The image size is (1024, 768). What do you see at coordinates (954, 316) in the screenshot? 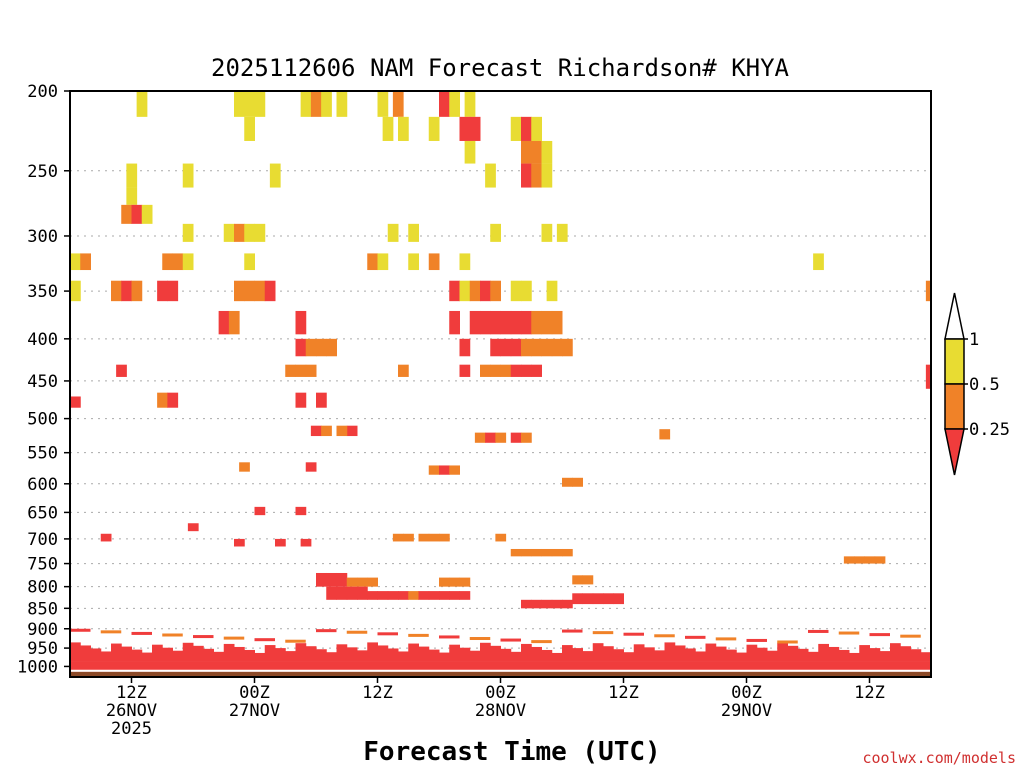
I see `legend-top-arrow` at bounding box center [954, 316].